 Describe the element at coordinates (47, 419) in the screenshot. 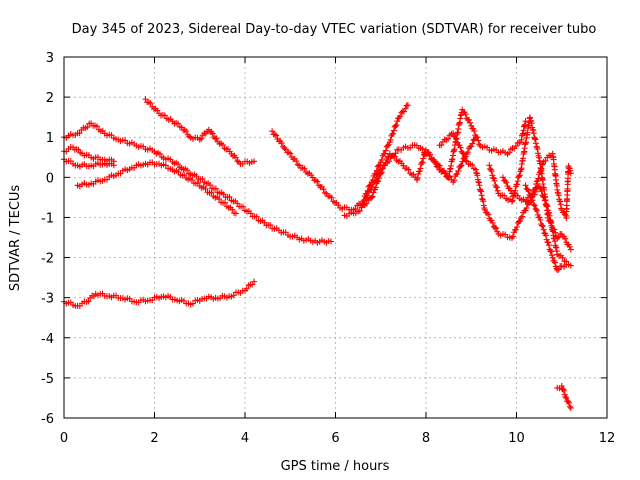

I see `y-tick-label: -6` at that location.